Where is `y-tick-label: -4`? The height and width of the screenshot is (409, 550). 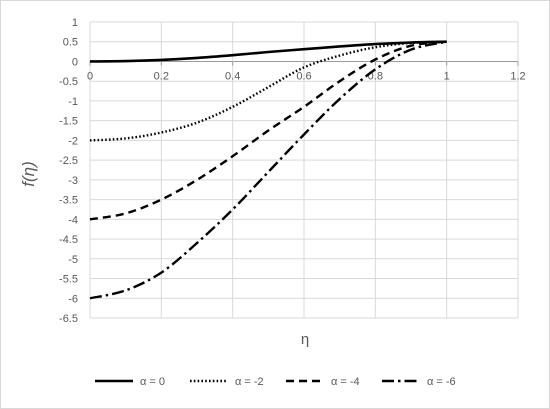 y-tick-label: -4 is located at coordinates (73, 220).